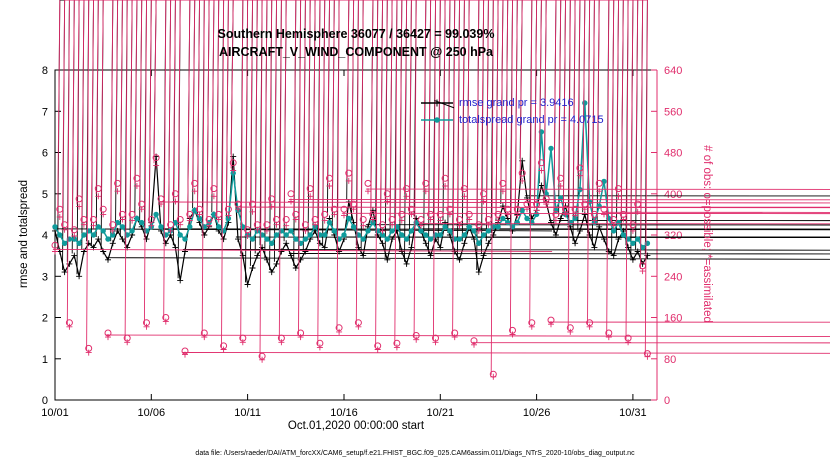 This screenshot has height=470, width=830. I want to click on svg-text: 2, so click(45, 319).